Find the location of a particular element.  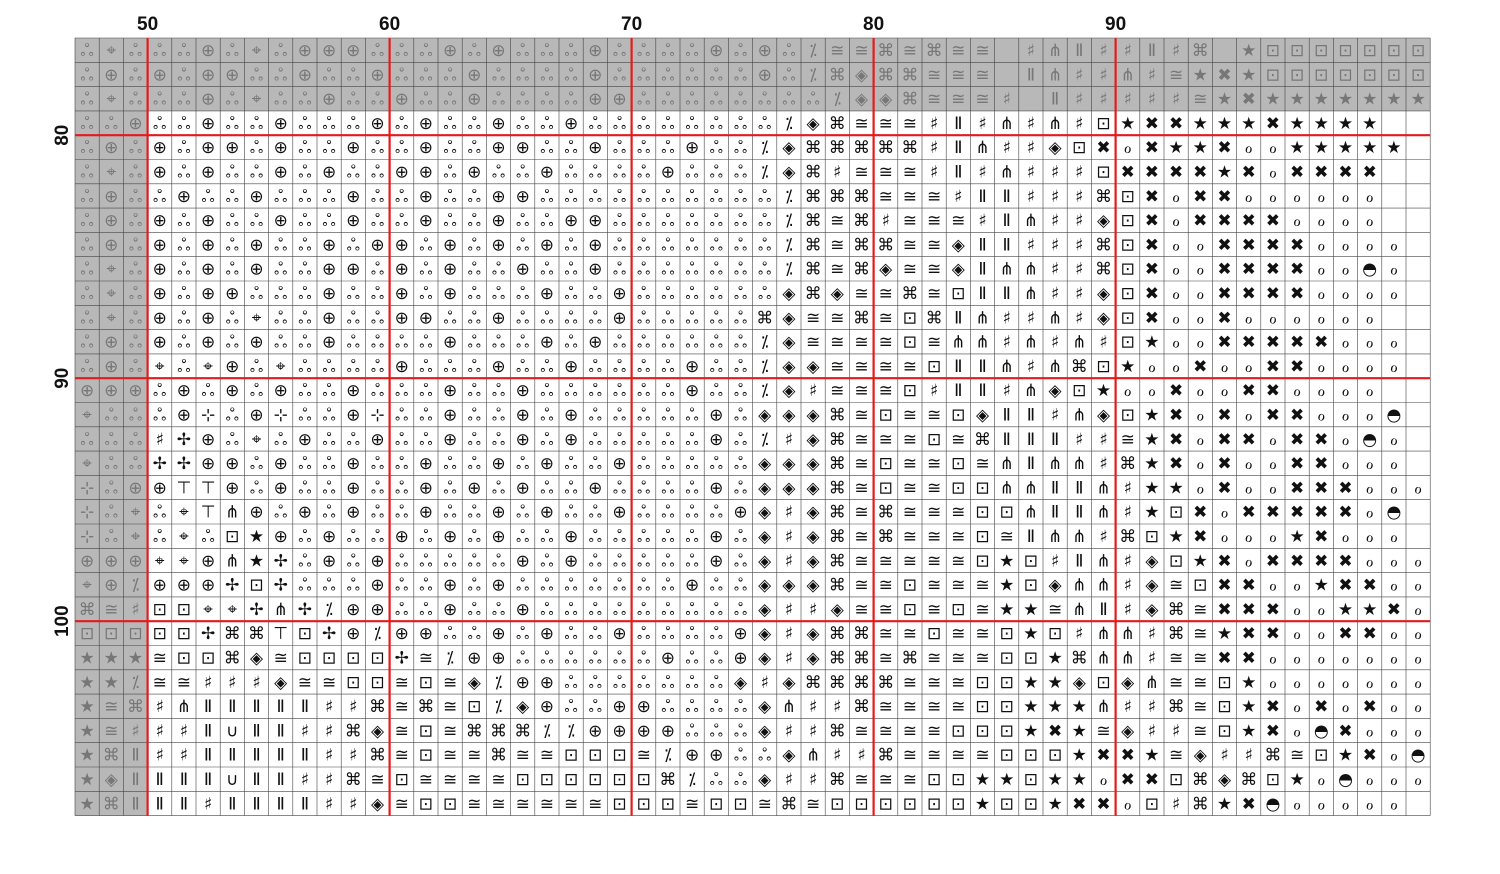

stitch-symbol: ★ is located at coordinates (1006, 780).